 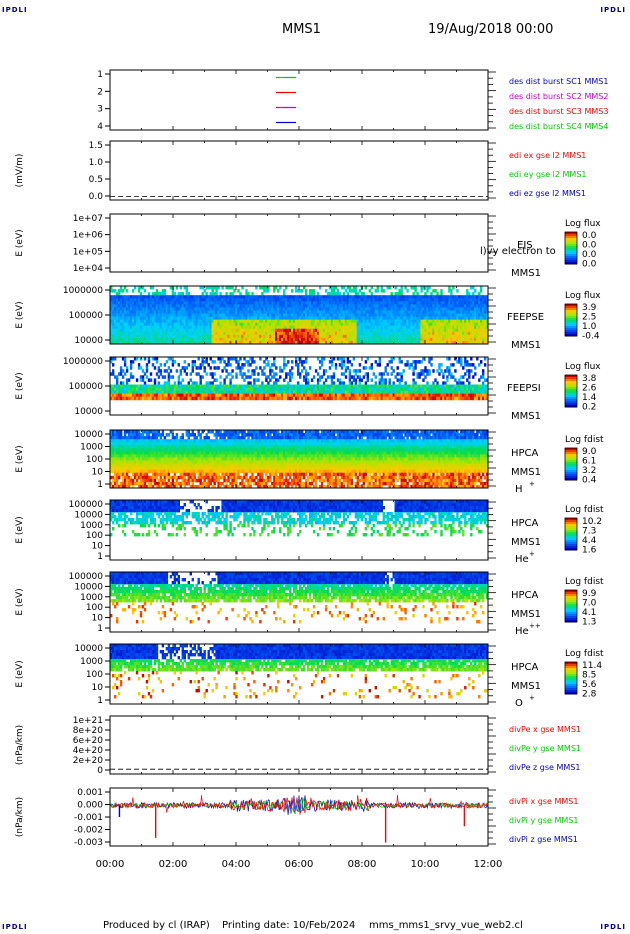 What do you see at coordinates (589, 623) in the screenshot?
I see `colorbar-tick: 1.3` at bounding box center [589, 623].